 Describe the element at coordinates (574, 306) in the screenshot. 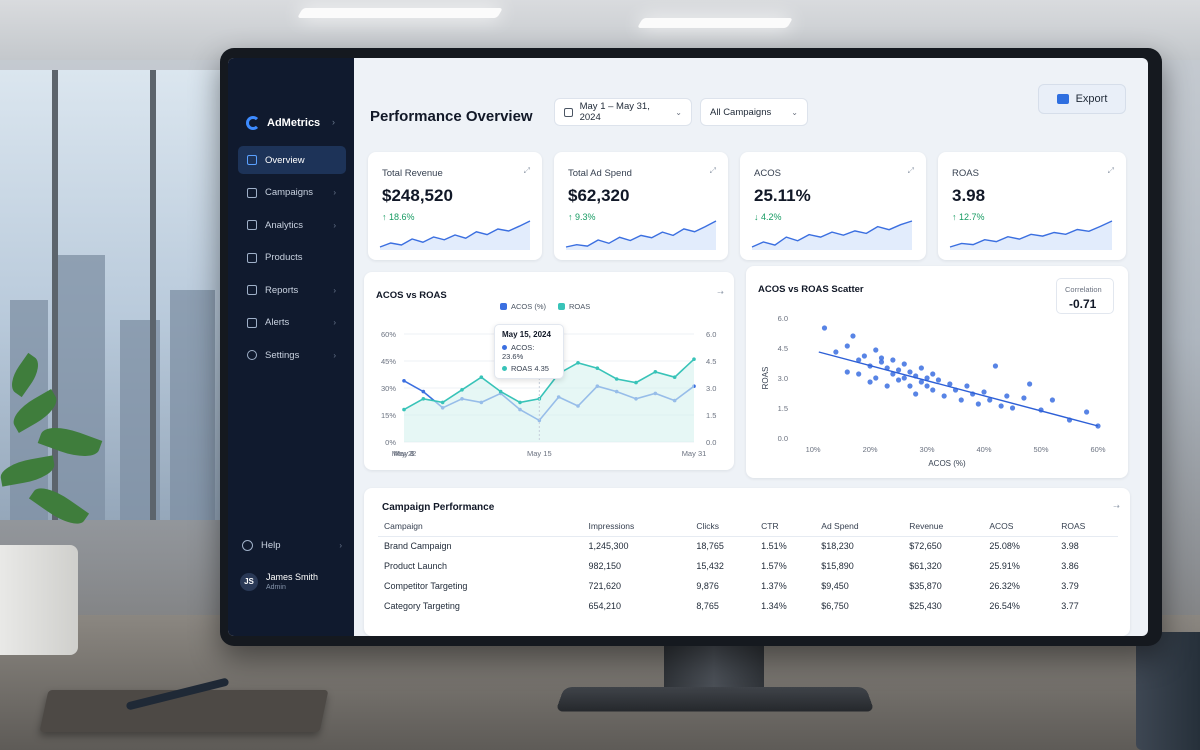

I see `legend-item-roas: ROAS` at that location.